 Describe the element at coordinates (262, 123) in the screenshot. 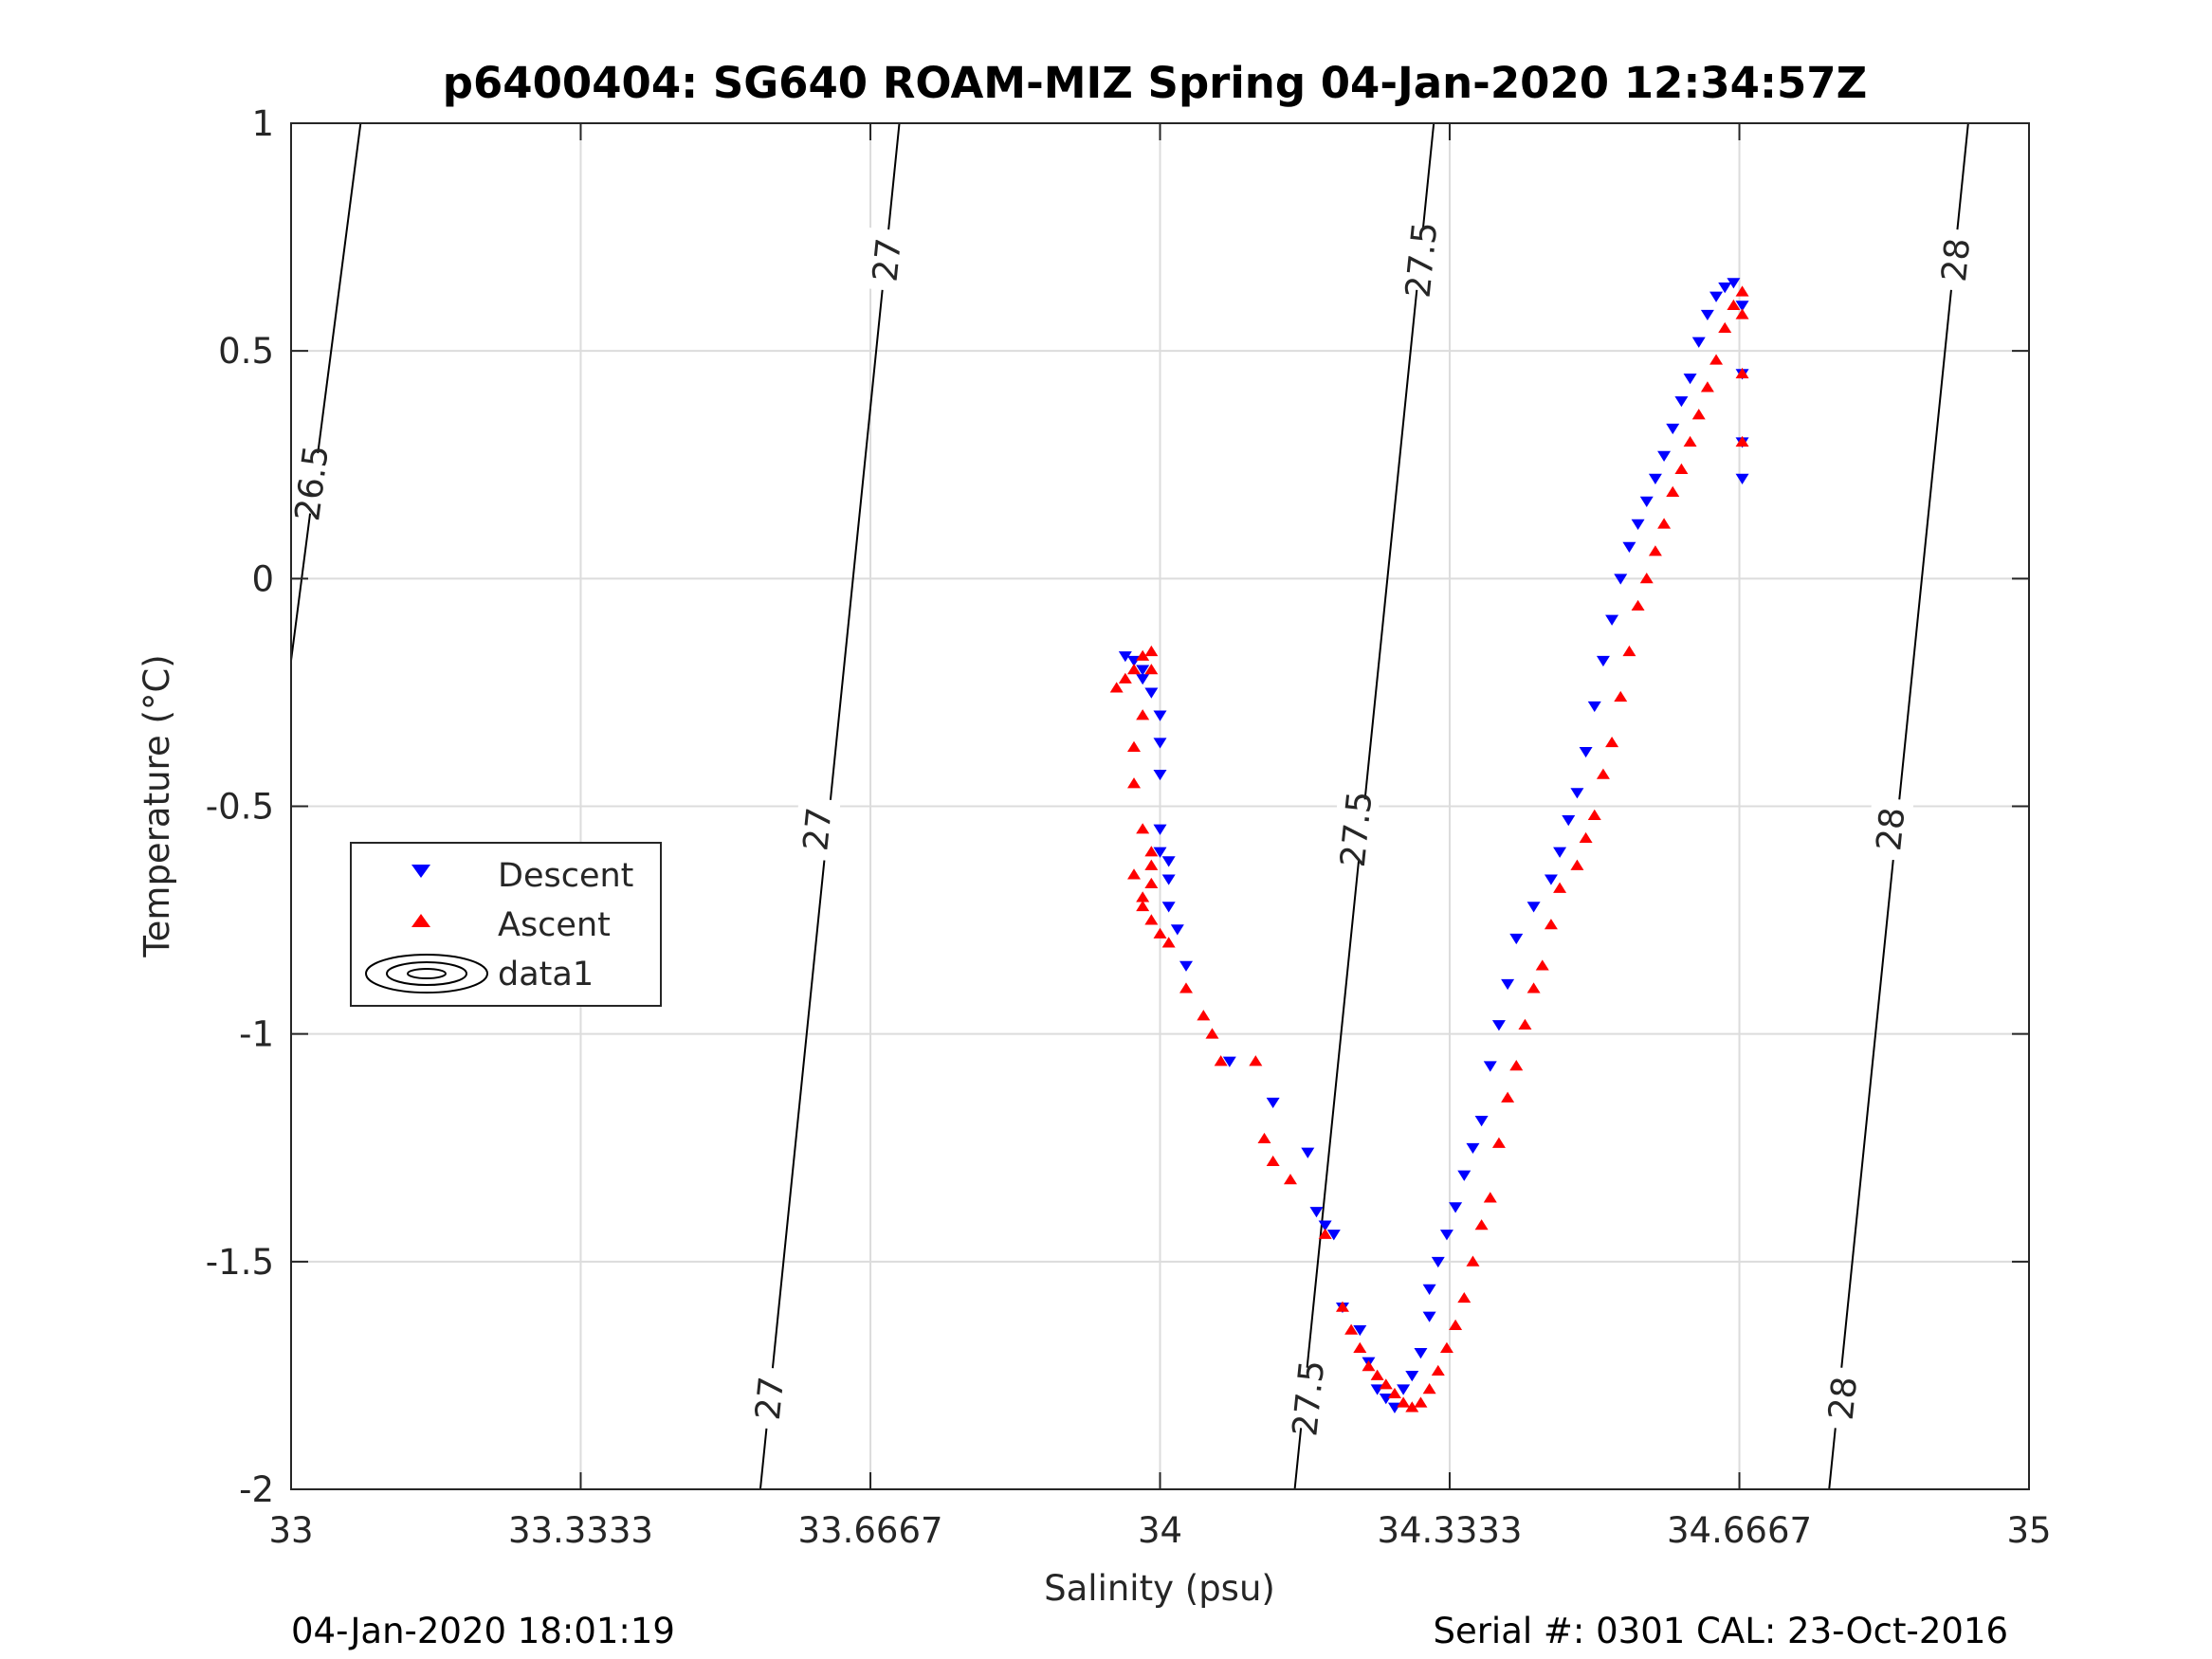

I see `y-tick-label: 1` at that location.